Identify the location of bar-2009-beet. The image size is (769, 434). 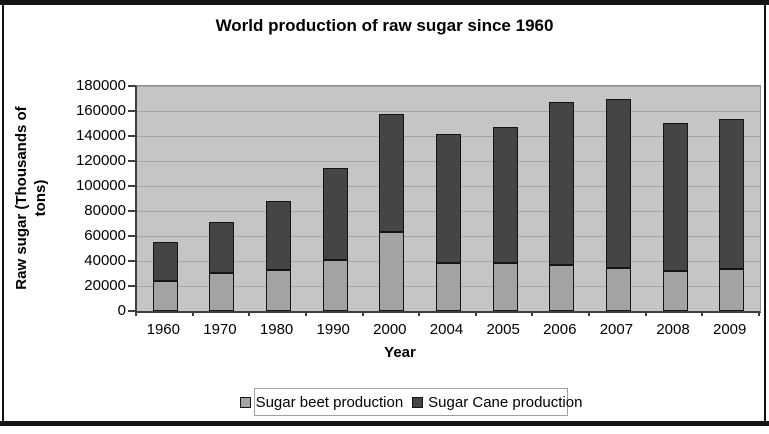
(732, 290).